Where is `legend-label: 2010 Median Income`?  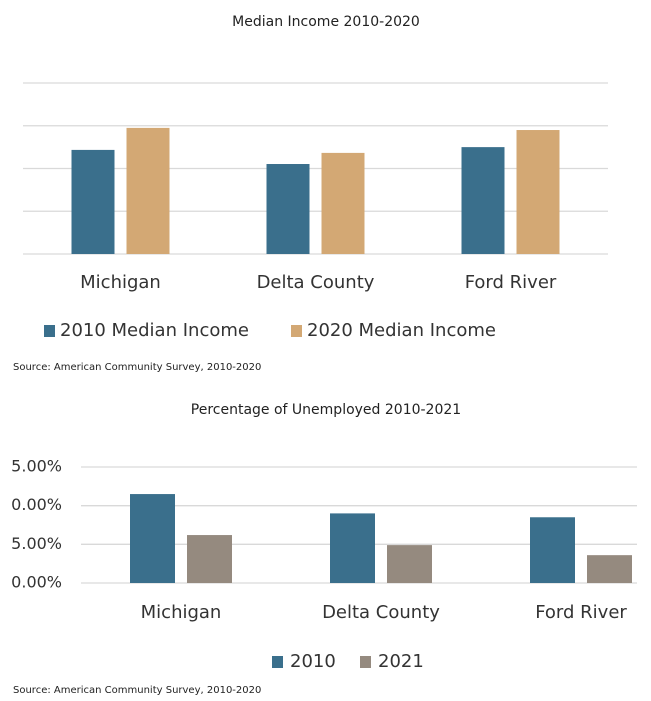 legend-label: 2010 Median Income is located at coordinates (154, 330).